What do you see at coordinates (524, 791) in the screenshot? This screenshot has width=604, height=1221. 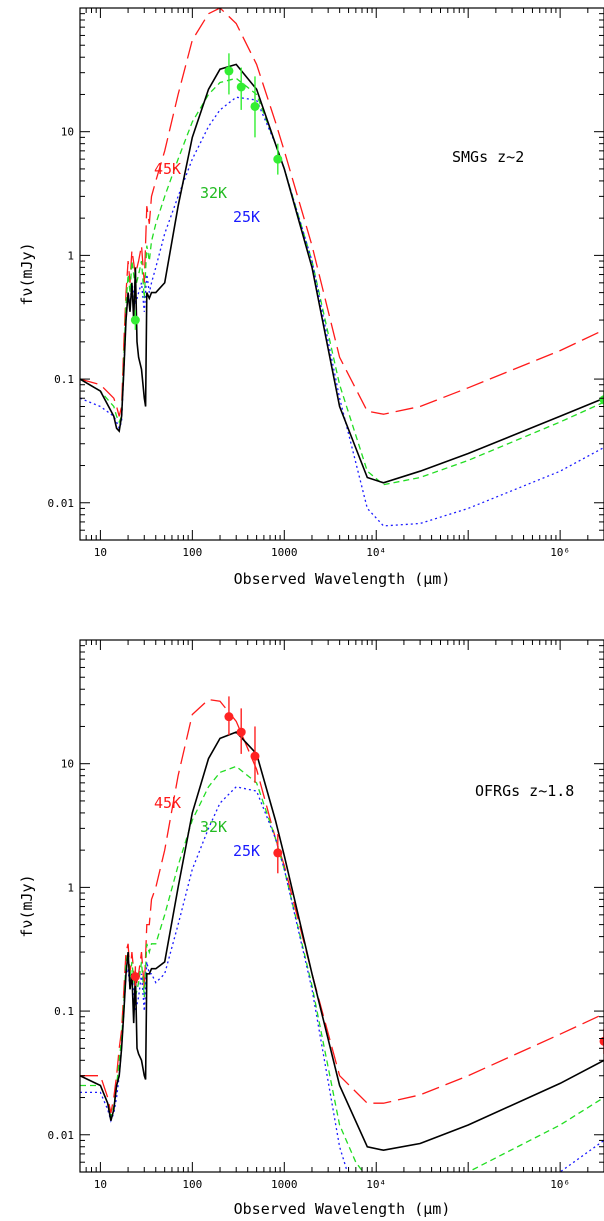 I see `ofrg-panel-label: OFRGs z~1.8` at bounding box center [524, 791].